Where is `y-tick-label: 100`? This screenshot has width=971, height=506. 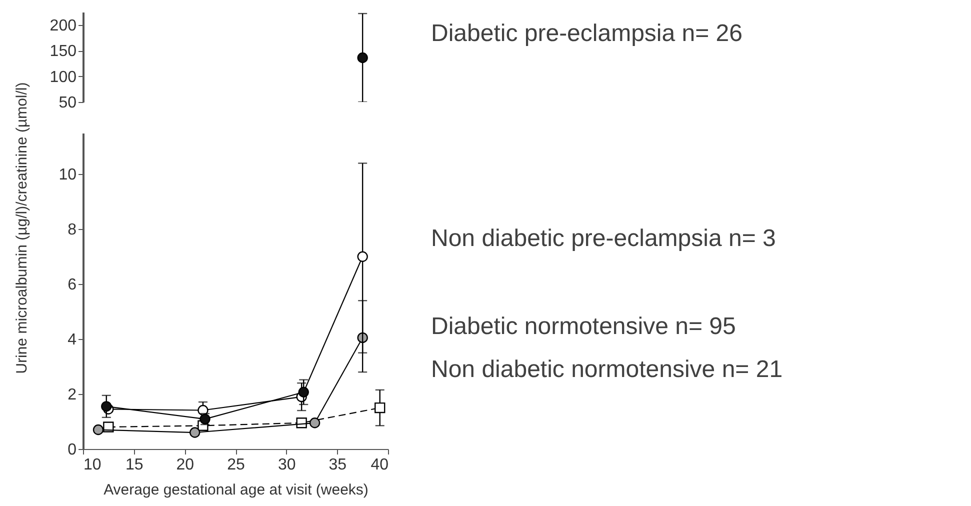 y-tick-label: 100 is located at coordinates (63, 77).